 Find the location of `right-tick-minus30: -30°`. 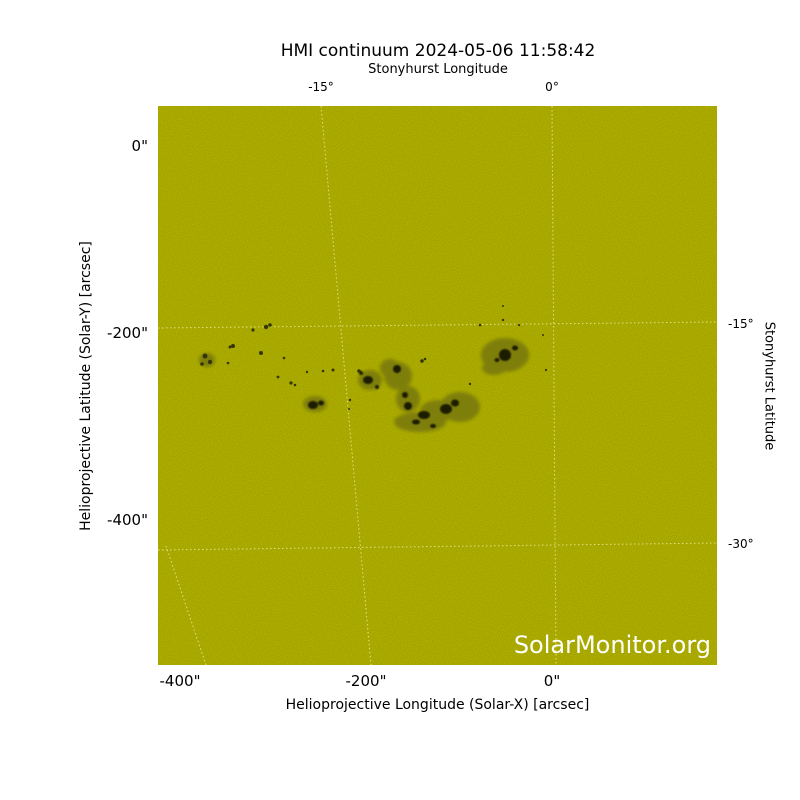

right-tick-minus30: -30° is located at coordinates (741, 544).